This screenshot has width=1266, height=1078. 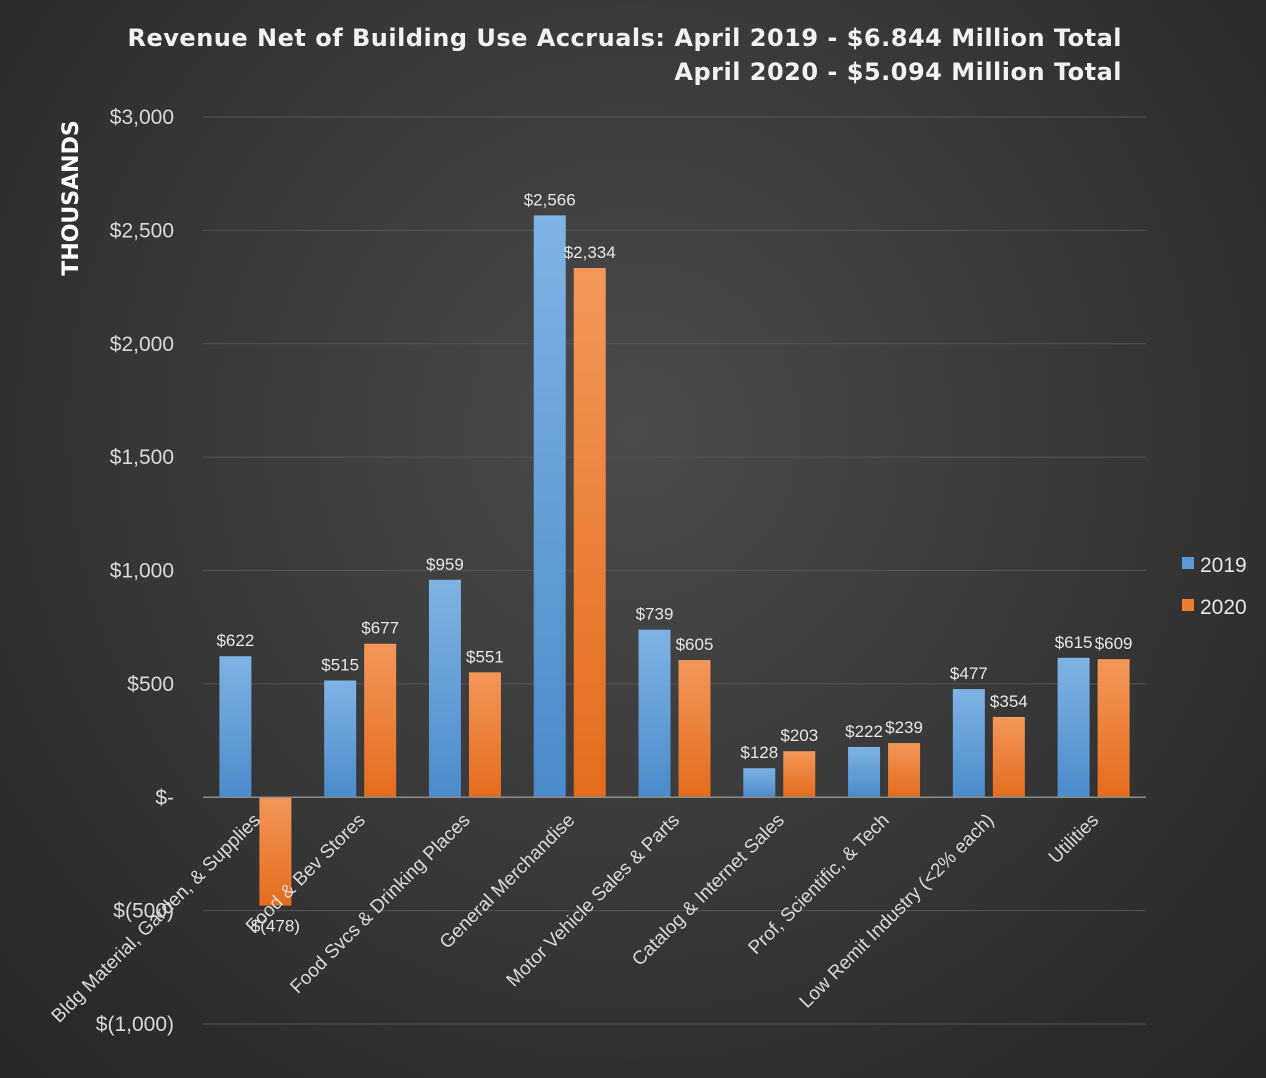 What do you see at coordinates (1223, 565) in the screenshot?
I see `legend-label-2019: 2019` at bounding box center [1223, 565].